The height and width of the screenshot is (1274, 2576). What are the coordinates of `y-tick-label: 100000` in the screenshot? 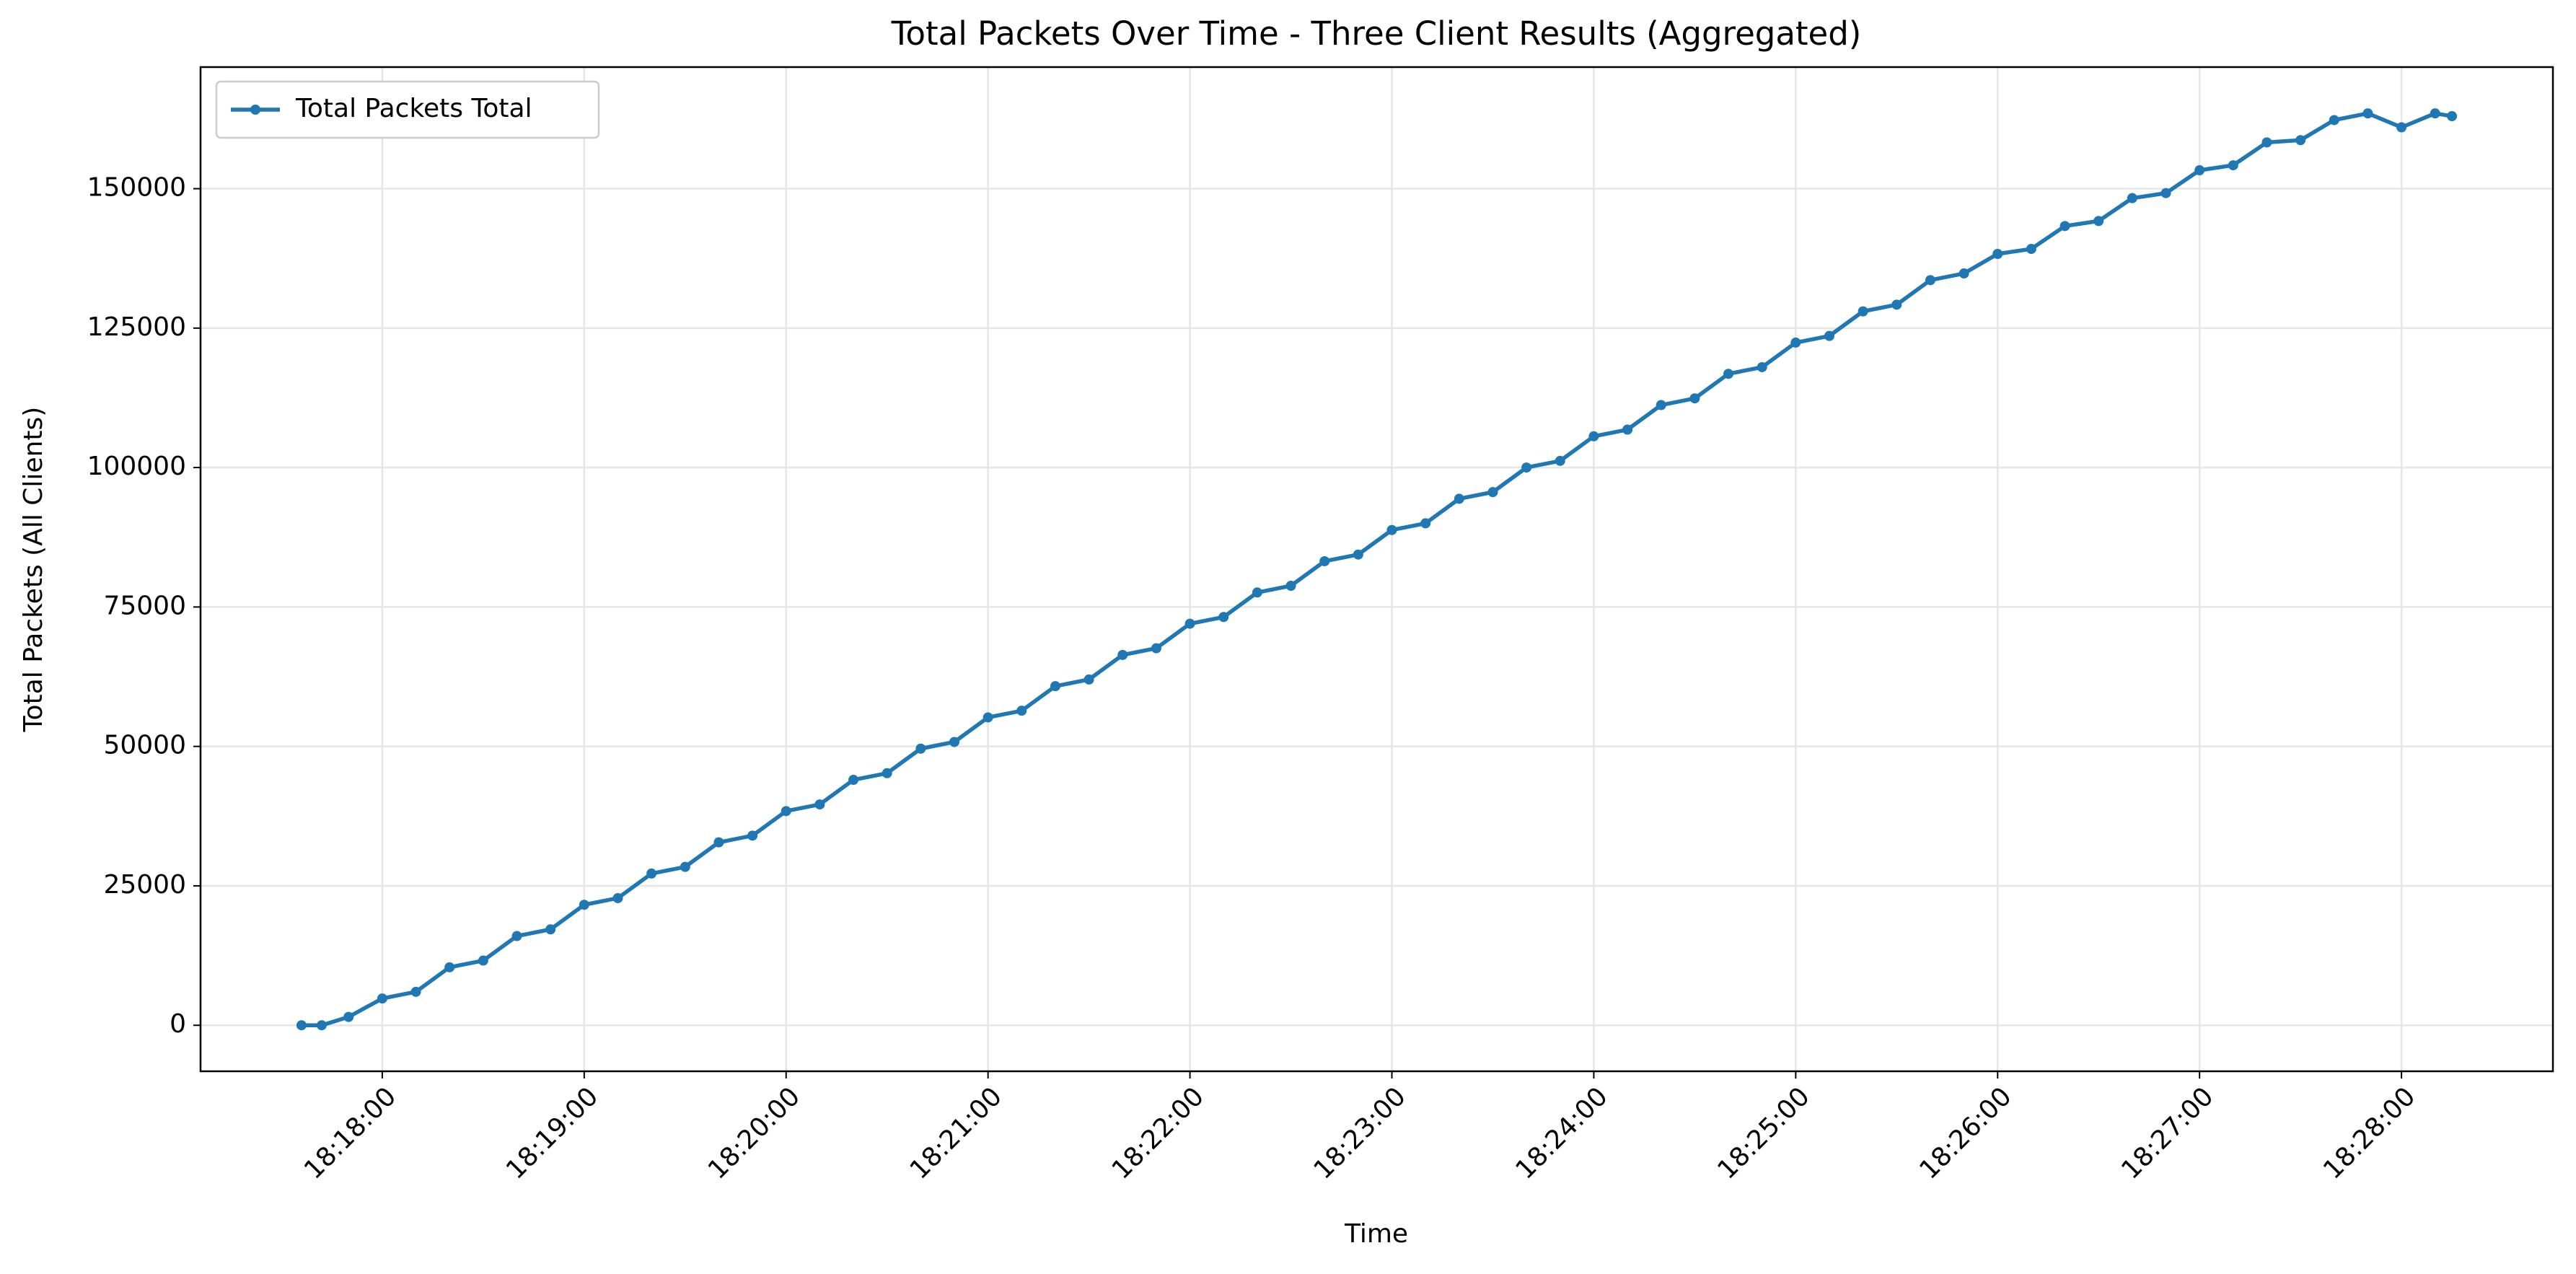 It's located at (136, 467).